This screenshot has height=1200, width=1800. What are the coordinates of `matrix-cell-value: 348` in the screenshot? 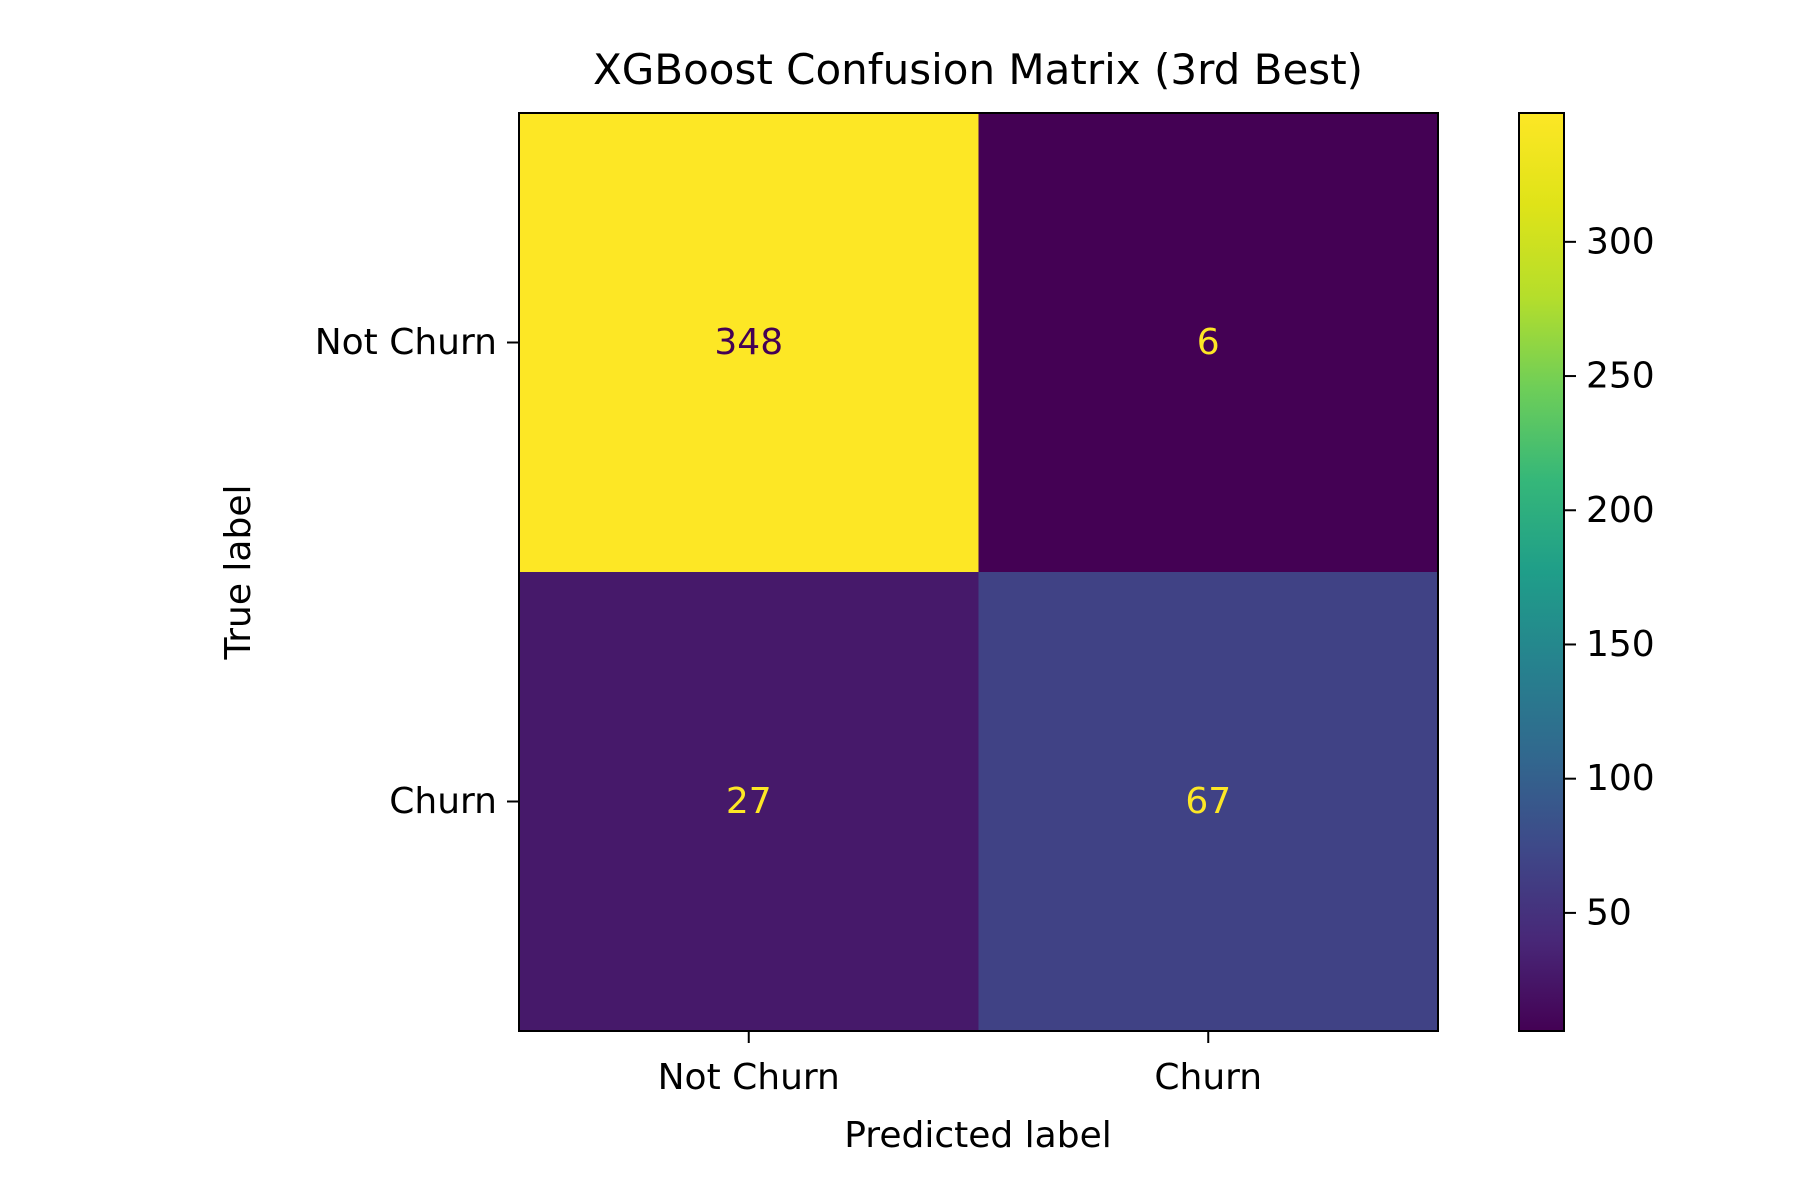 It's located at (748, 342).